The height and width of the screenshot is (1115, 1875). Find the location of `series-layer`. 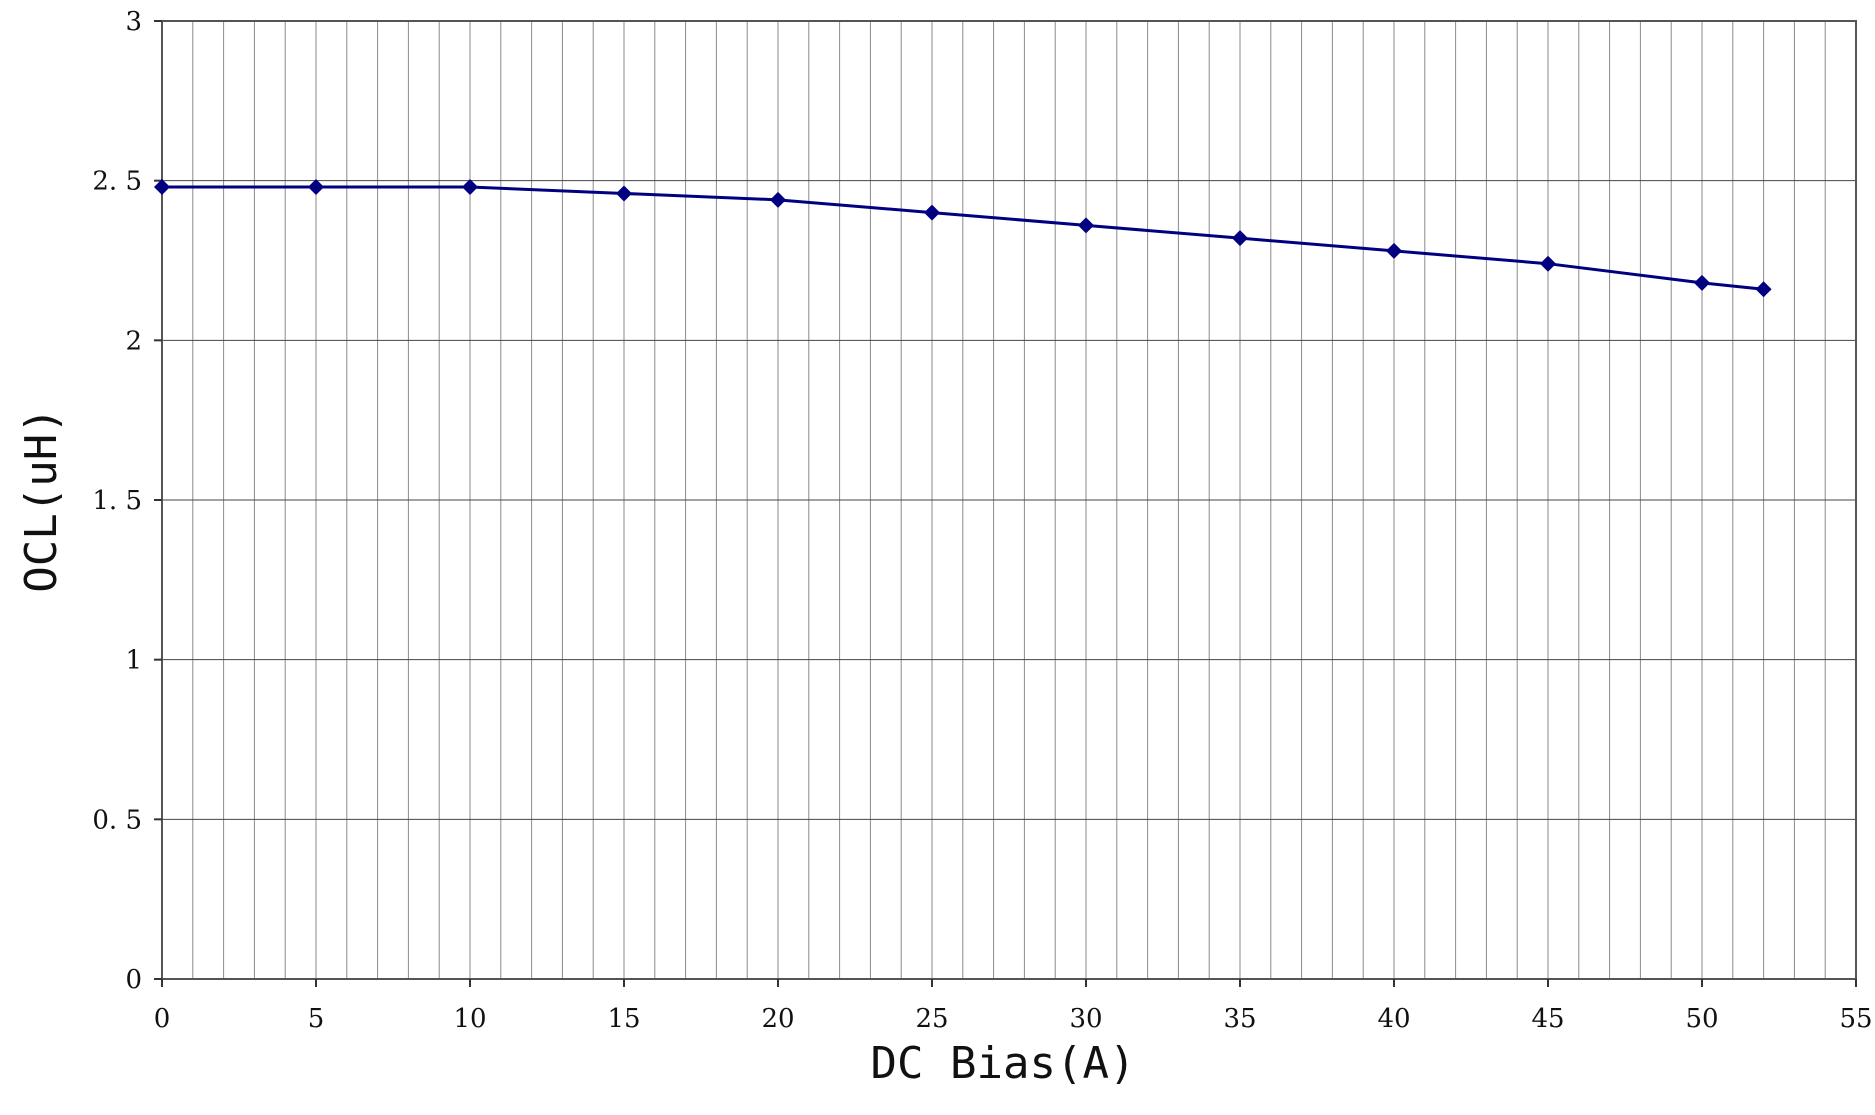

series-layer is located at coordinates (963, 238).